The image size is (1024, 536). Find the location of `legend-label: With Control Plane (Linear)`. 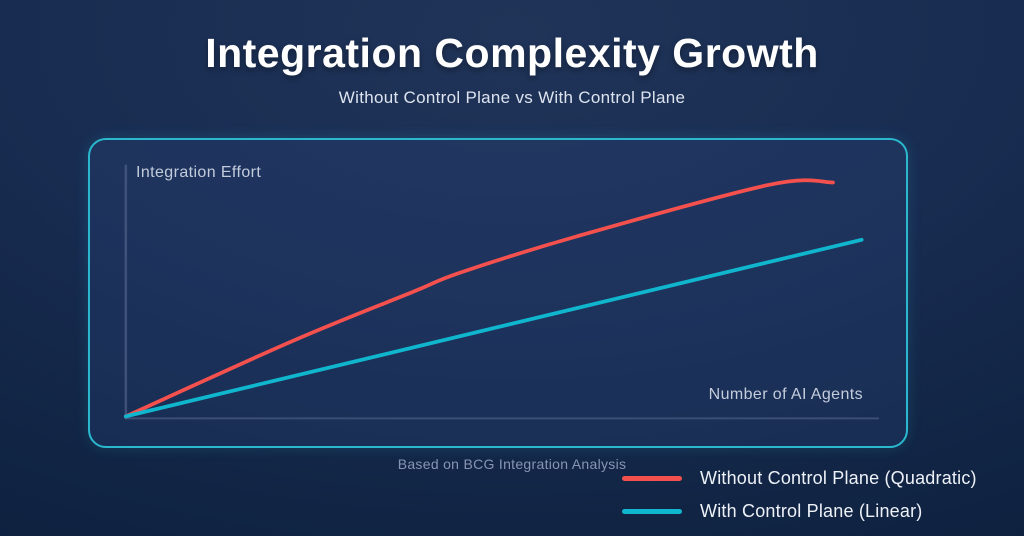

legend-label: With Control Plane (Linear) is located at coordinates (811, 511).